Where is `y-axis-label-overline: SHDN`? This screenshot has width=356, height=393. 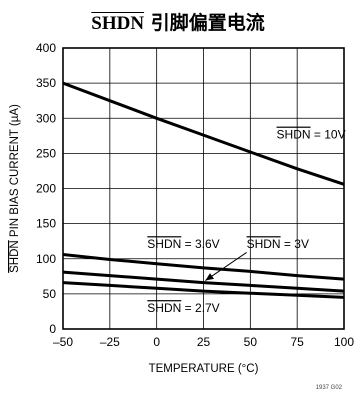
y-axis-label-overline: SHDN is located at coordinates (15, 256).